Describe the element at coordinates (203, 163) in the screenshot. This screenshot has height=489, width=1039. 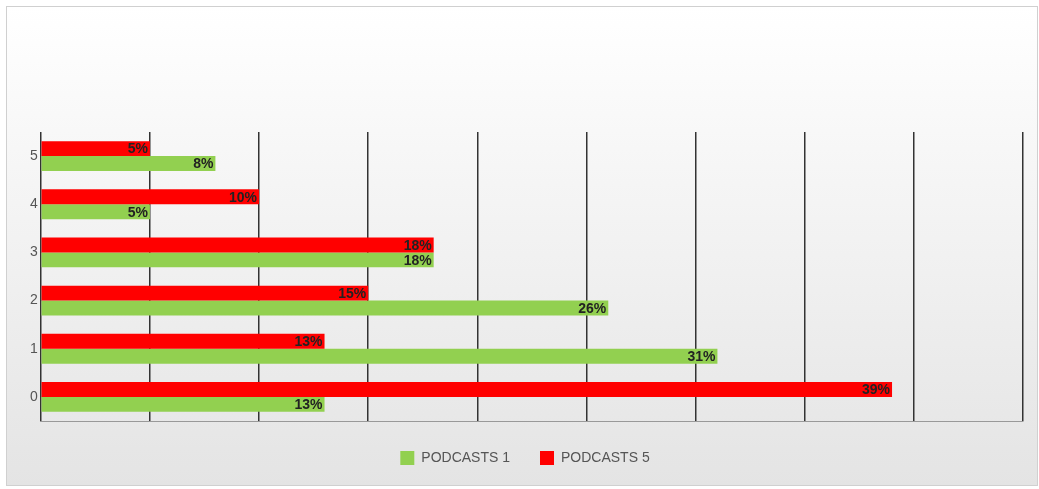
I see `data-label: 8%` at that location.